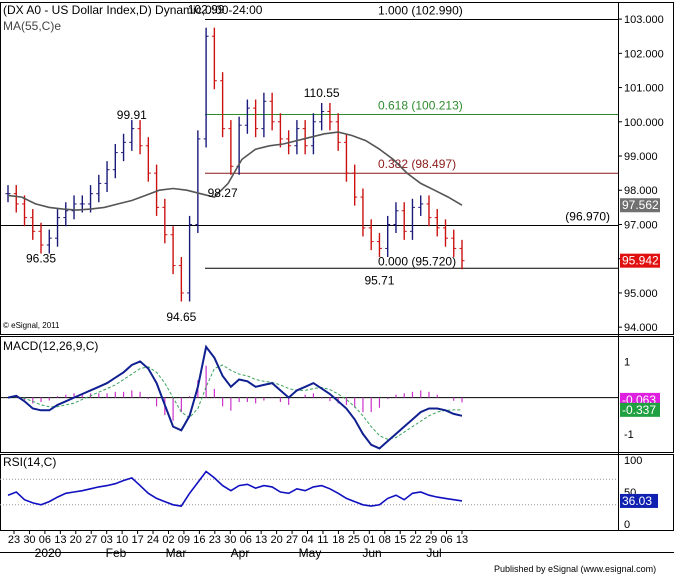  What do you see at coordinates (50, 346) in the screenshot?
I see `macd-title: MACD(12,26,9,C)` at bounding box center [50, 346].